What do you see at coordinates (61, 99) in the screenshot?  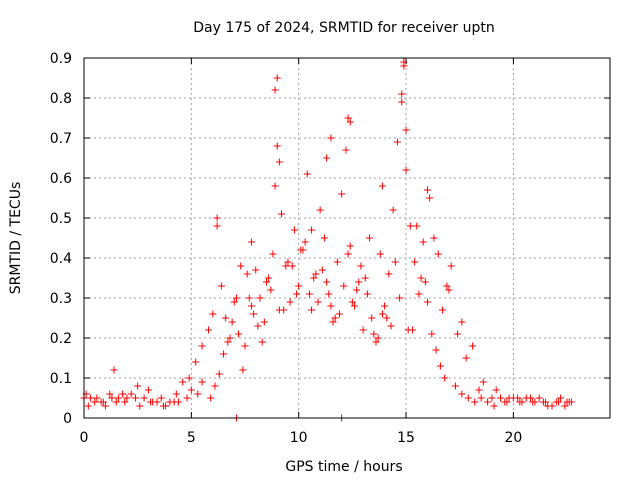 I see `y-tick-label: 0.8` at bounding box center [61, 99].